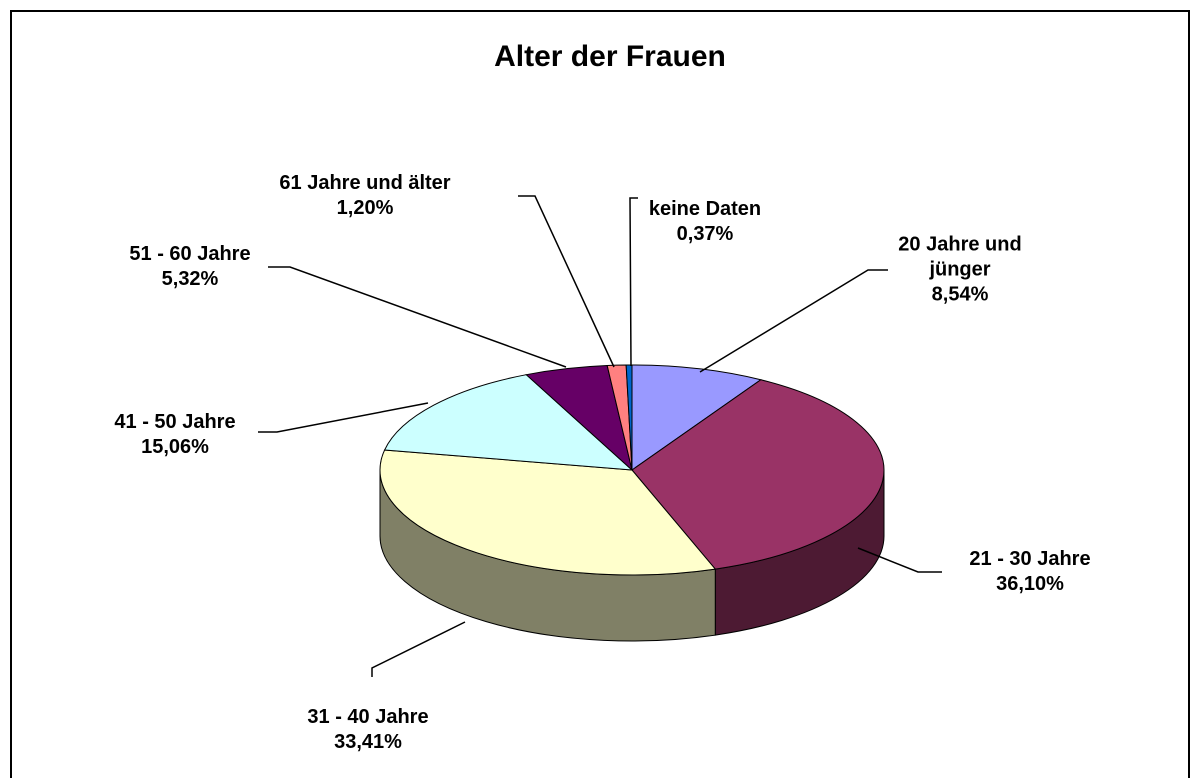  I want to click on category-label: keine Daten, so click(705, 209).